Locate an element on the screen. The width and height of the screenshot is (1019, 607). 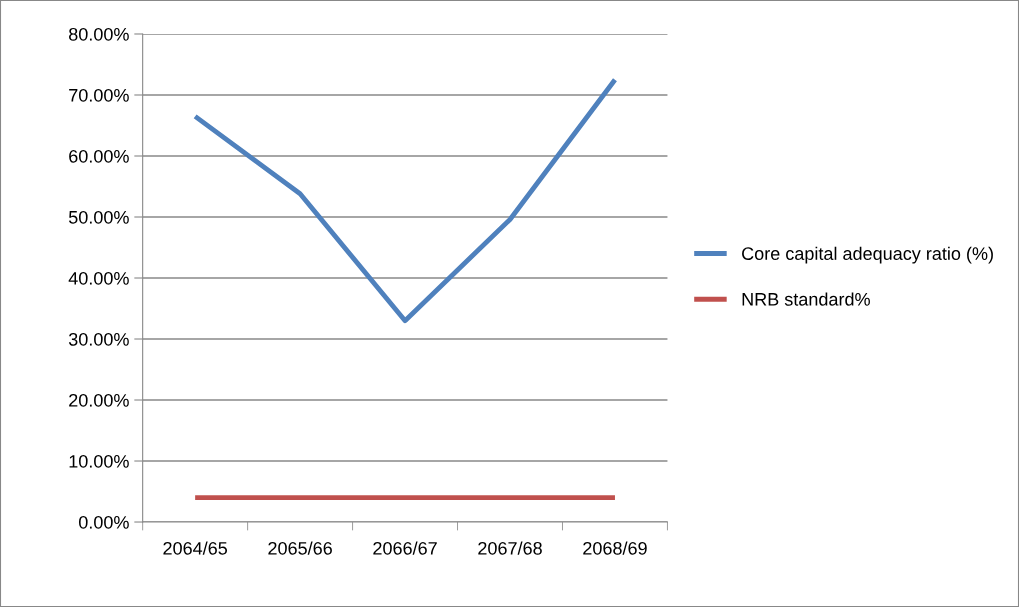
y-tick-label: 10.00% is located at coordinates (99, 461).